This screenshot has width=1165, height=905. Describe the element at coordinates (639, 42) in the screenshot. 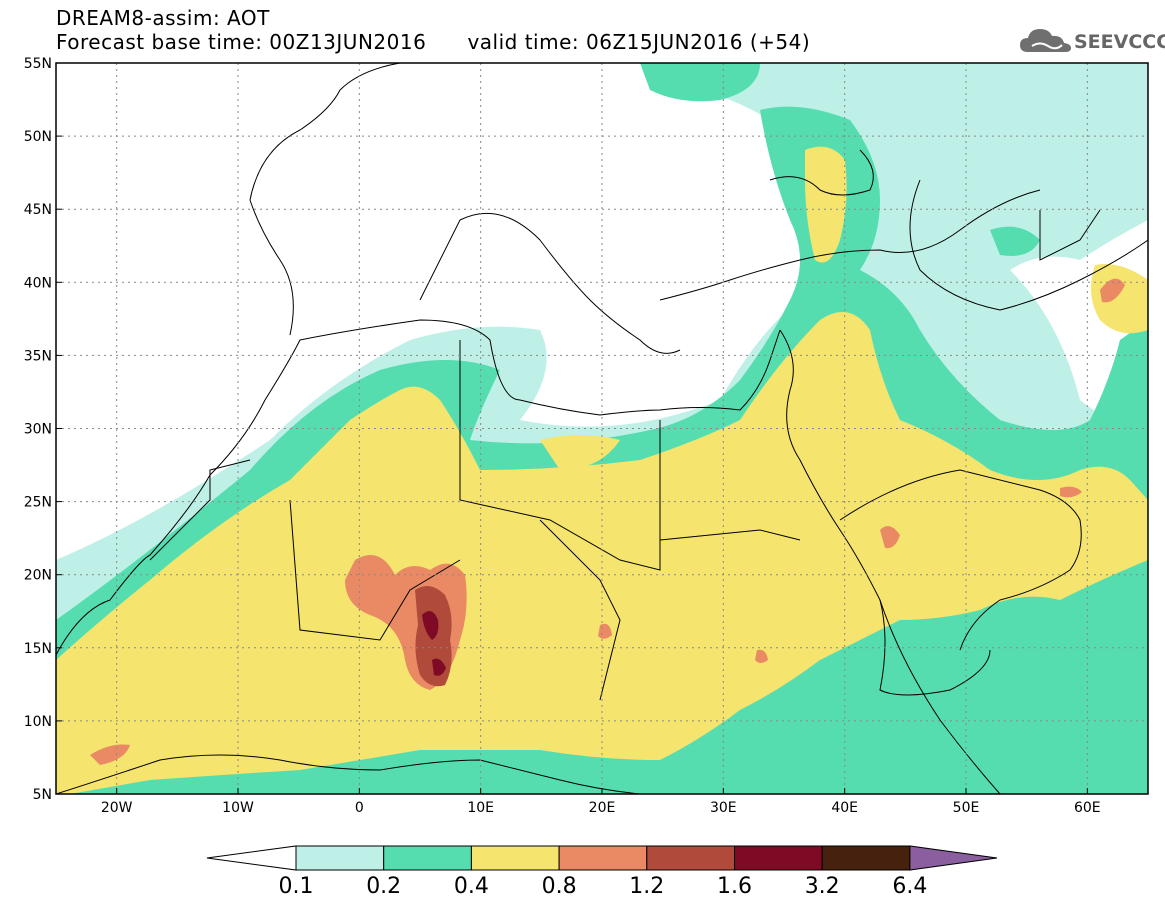

I see `valid-time: valid time: 06Z15JUN2016 (+54)` at that location.